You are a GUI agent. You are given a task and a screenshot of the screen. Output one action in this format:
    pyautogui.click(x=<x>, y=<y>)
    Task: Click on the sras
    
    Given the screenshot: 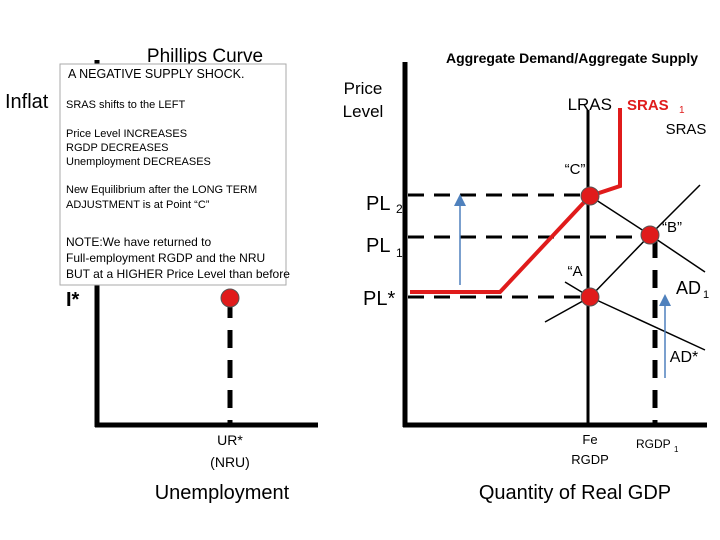 What is the action you would take?
    pyautogui.click(x=622, y=253)
    